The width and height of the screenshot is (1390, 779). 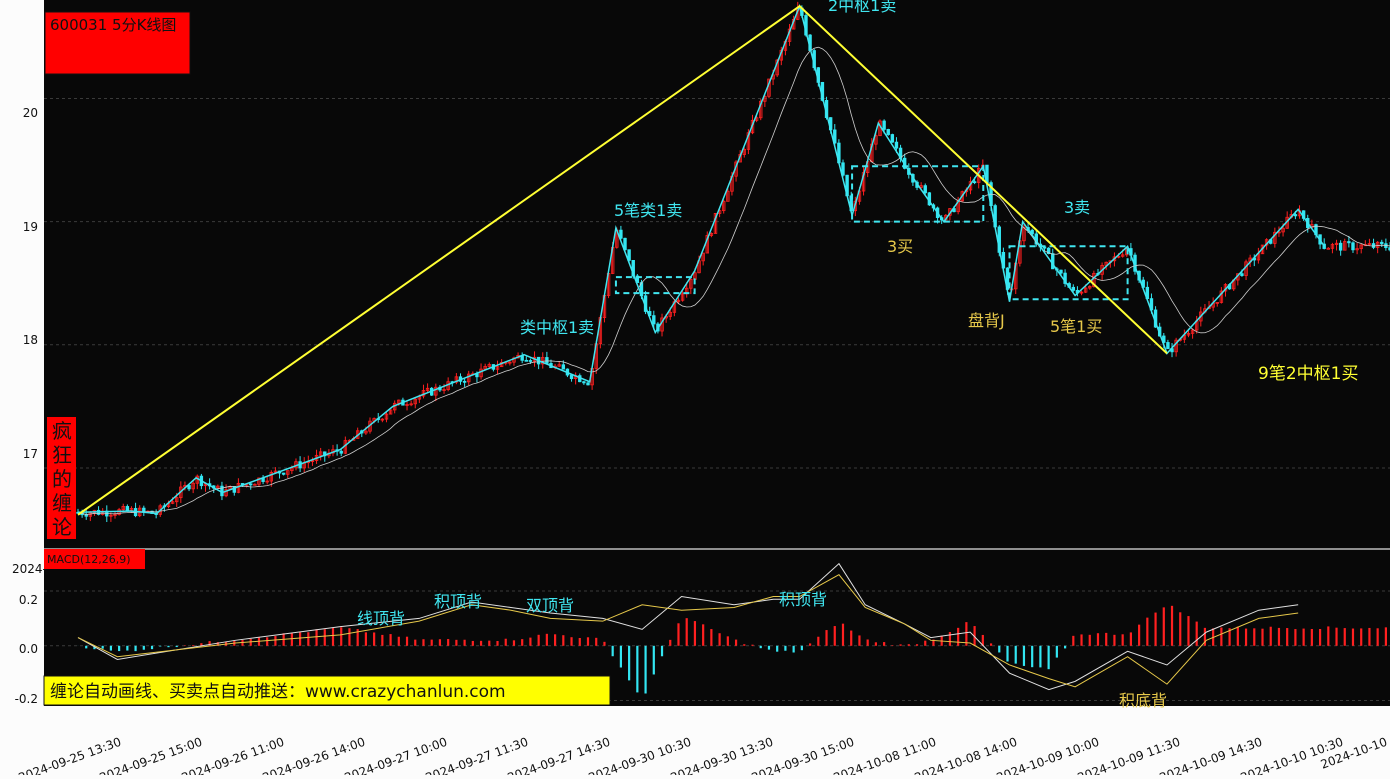 What do you see at coordinates (803, 599) in the screenshot?
I see `macd-annotation-acc-top-div: 积顶背` at bounding box center [803, 599].